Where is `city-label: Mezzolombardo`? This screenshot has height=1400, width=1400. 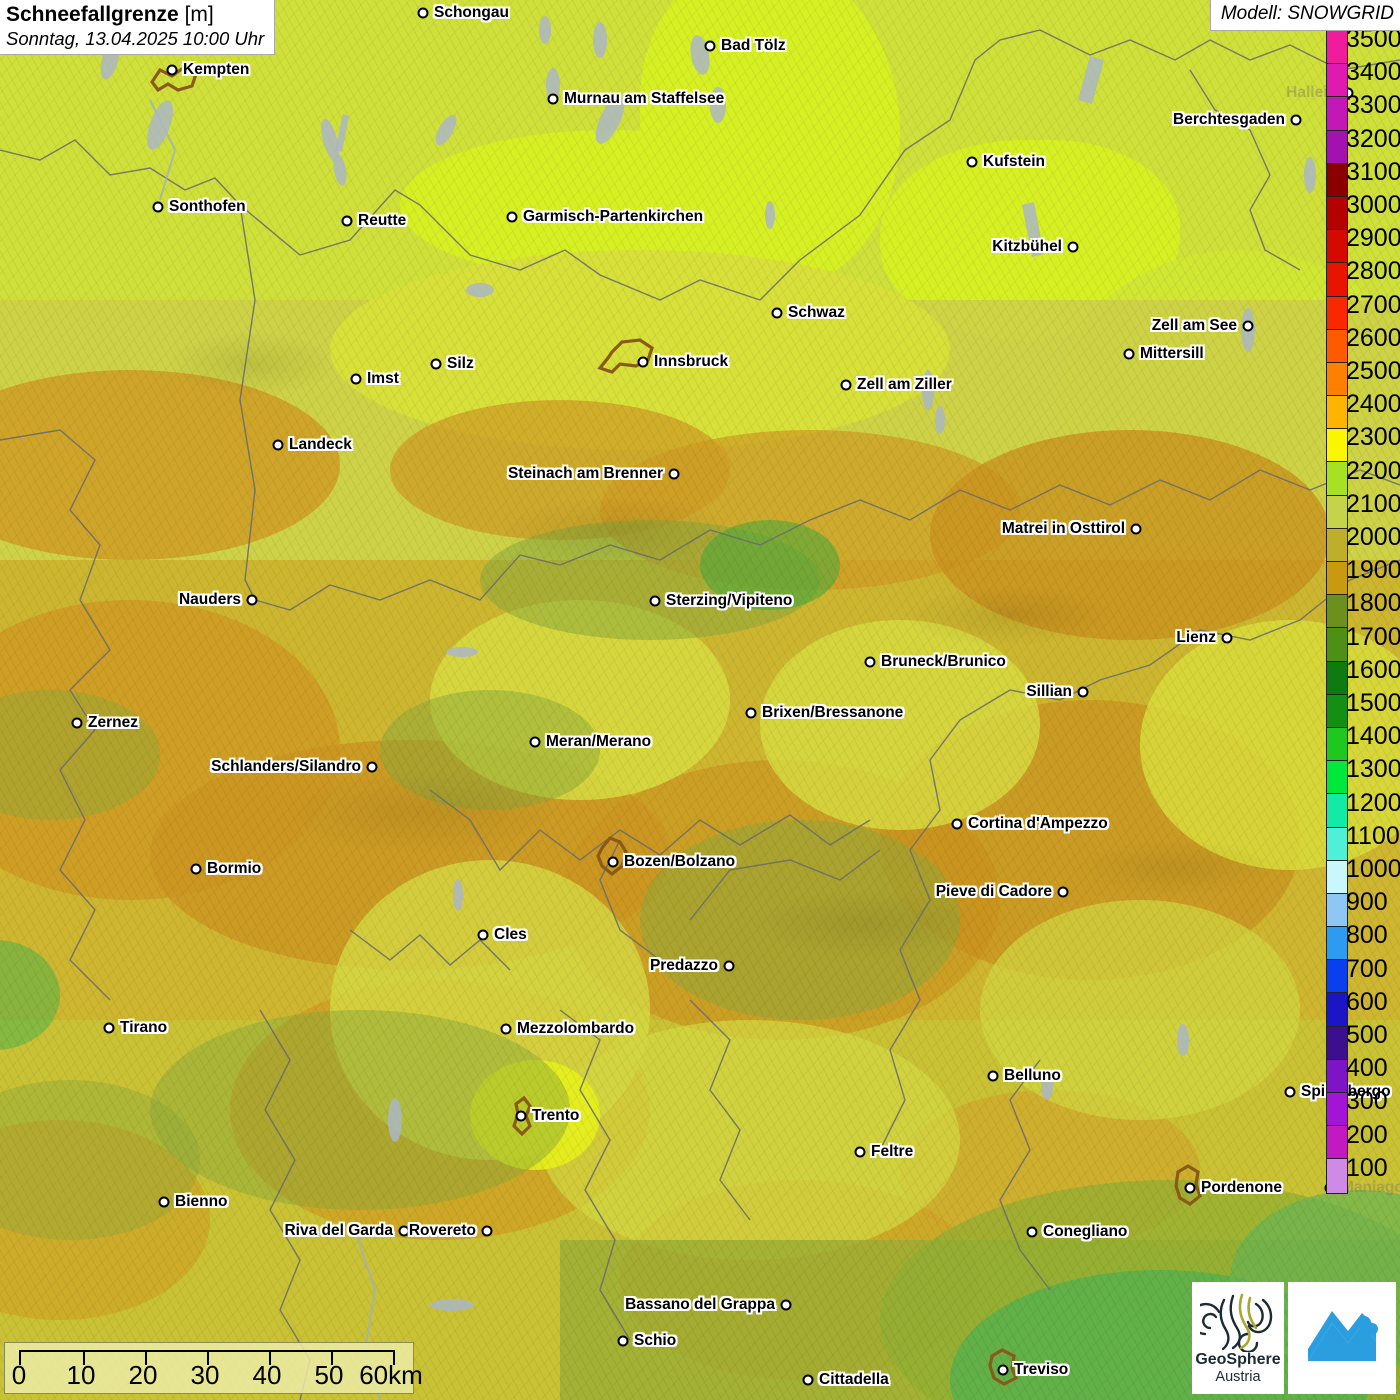 city-label: Mezzolombardo is located at coordinates (576, 1028).